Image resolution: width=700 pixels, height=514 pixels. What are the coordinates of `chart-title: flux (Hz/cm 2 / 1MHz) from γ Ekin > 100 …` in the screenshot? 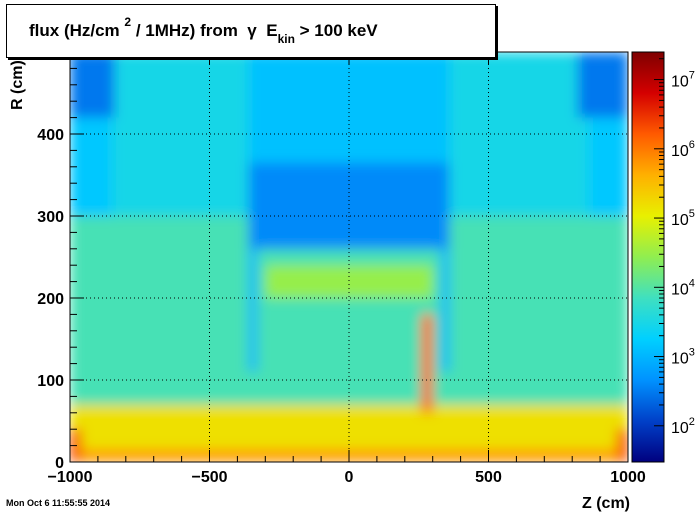 It's located at (203, 30).